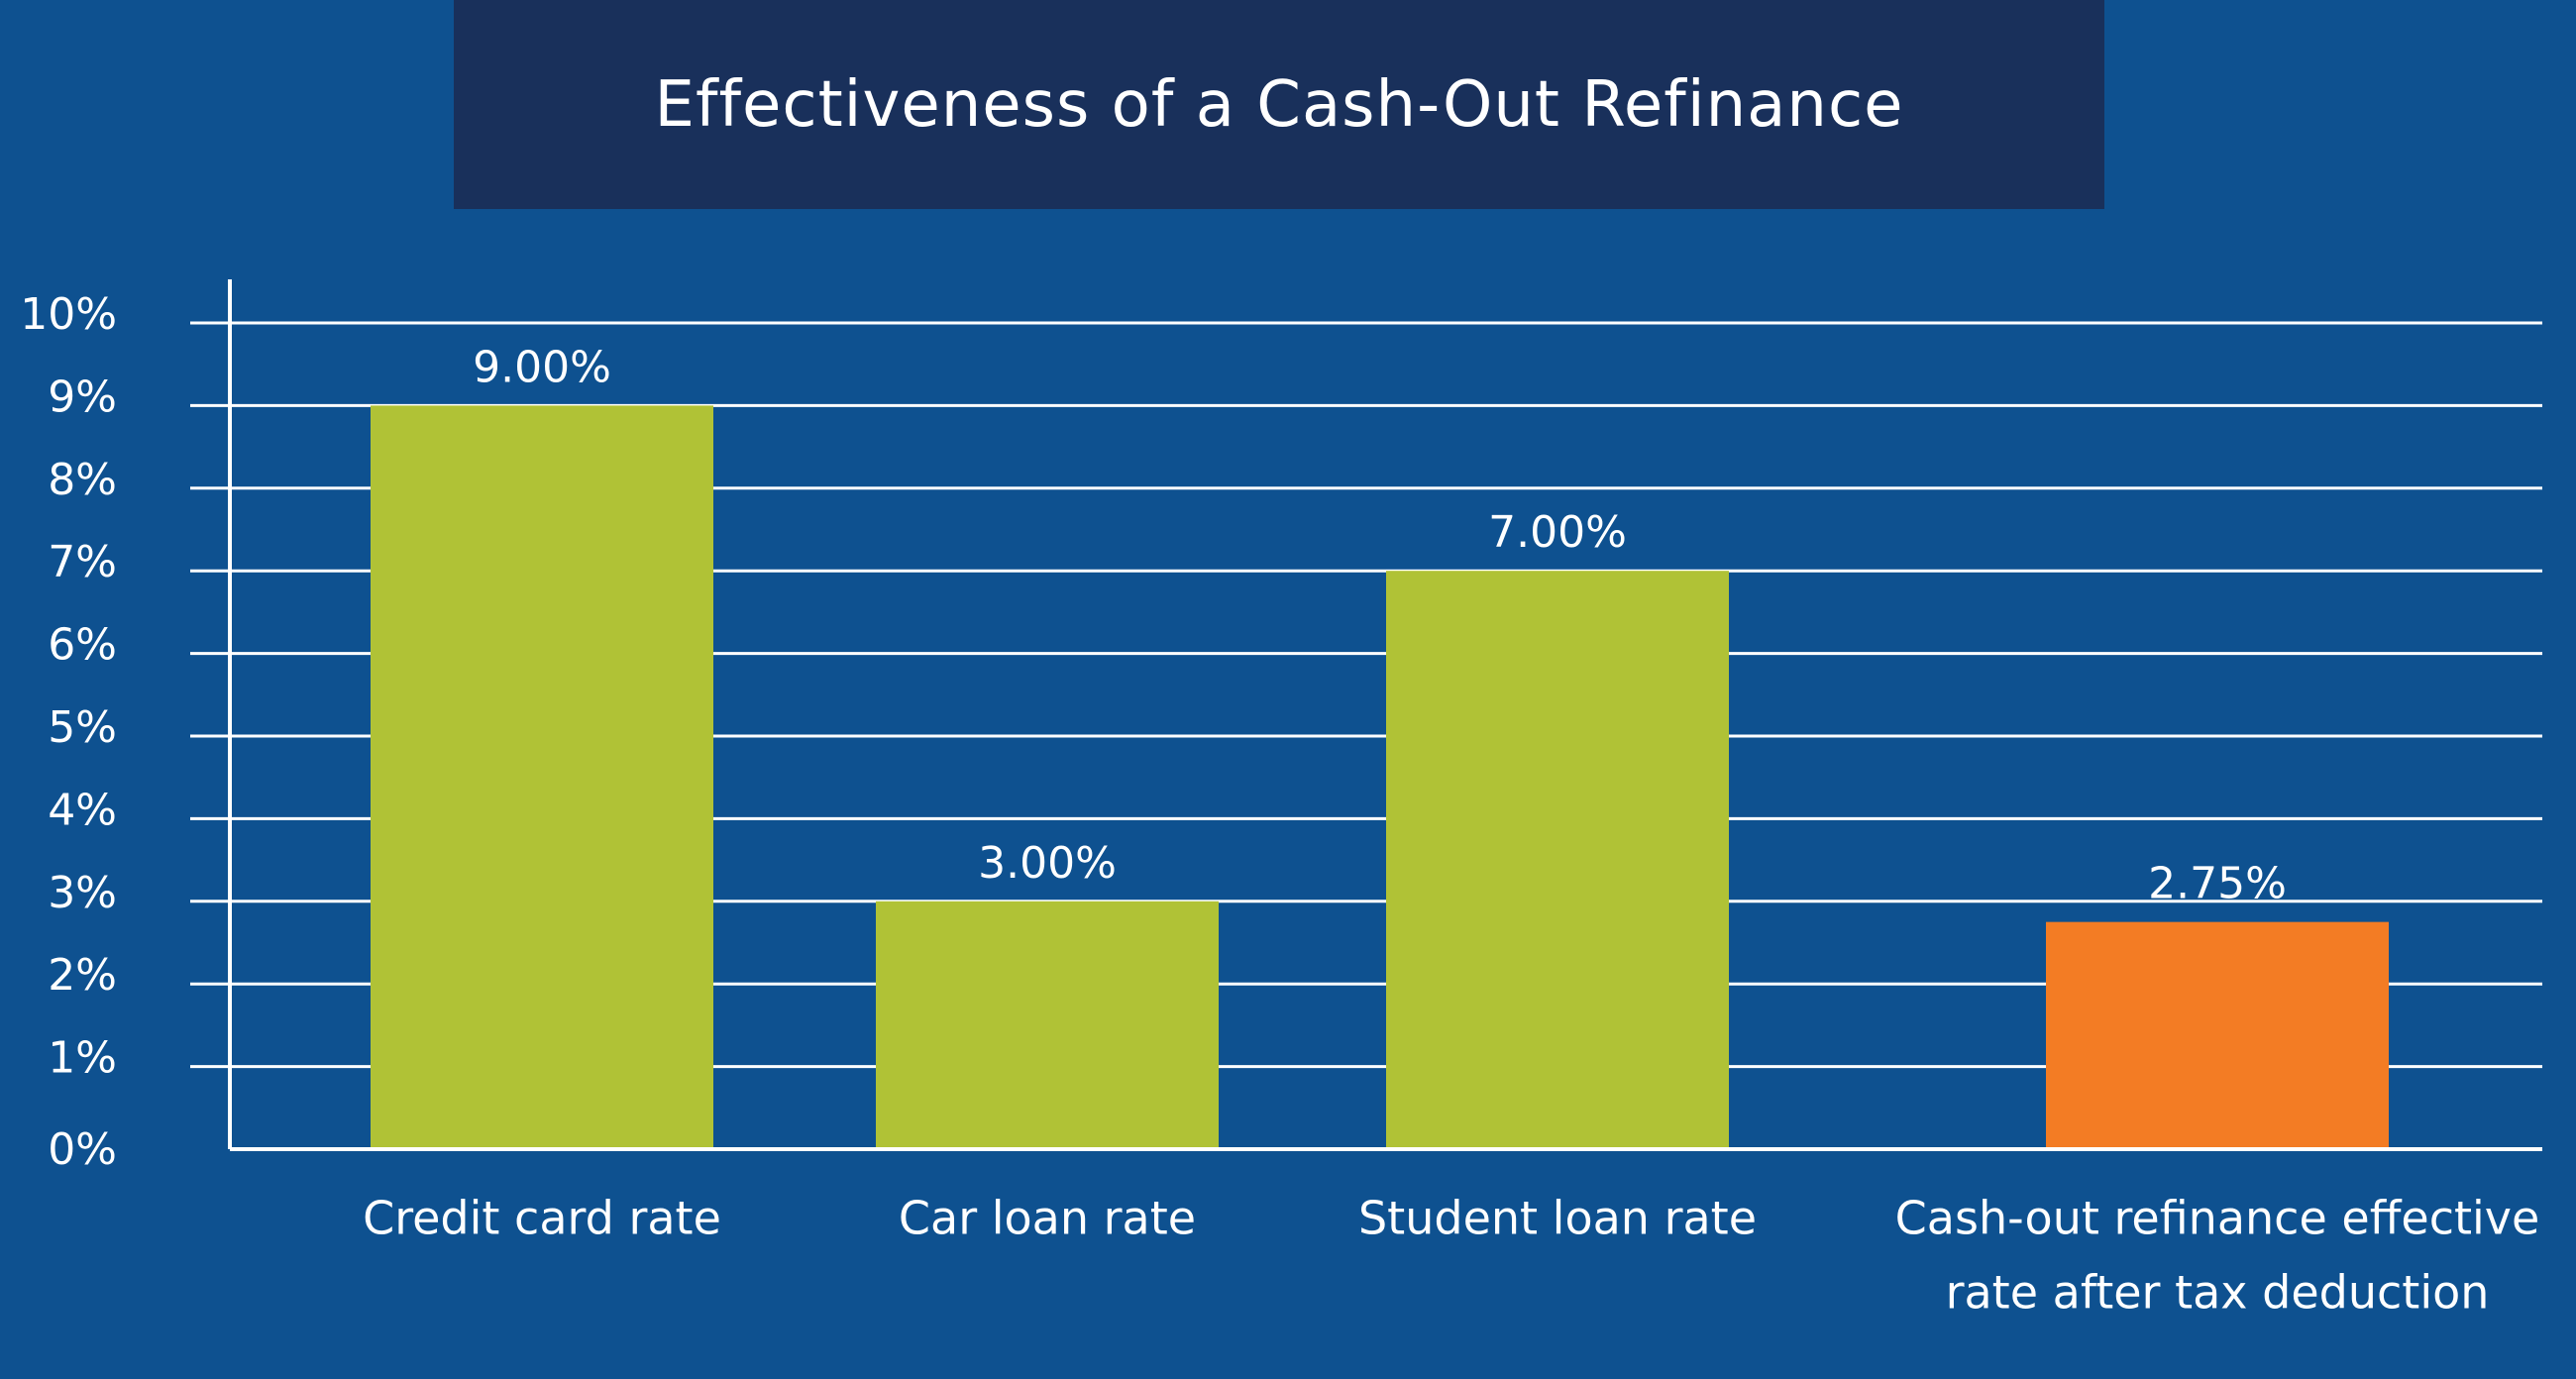 Image resolution: width=2576 pixels, height=1379 pixels. What do you see at coordinates (82, 1149) in the screenshot?
I see `y-tick-label: 0%` at bounding box center [82, 1149].